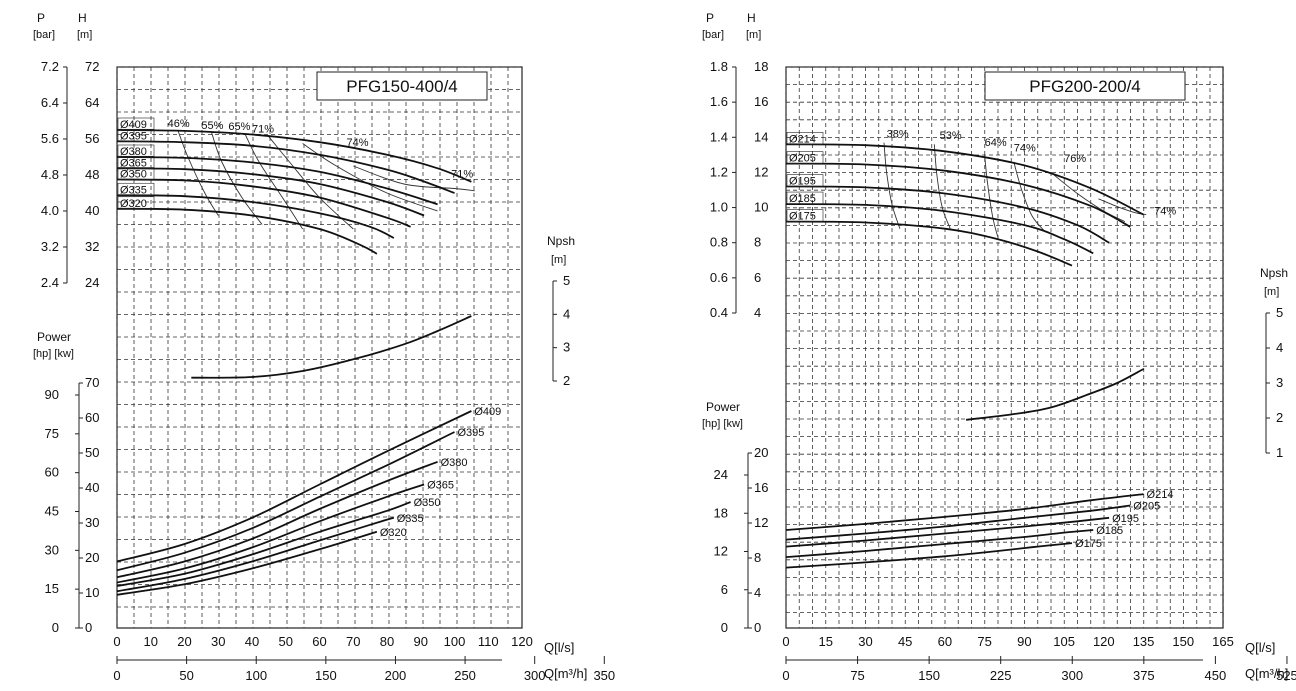 This screenshot has height=691, width=1296. What do you see at coordinates (1144, 641) in the screenshot?
I see `x-tick-label: 135` at bounding box center [1144, 641].